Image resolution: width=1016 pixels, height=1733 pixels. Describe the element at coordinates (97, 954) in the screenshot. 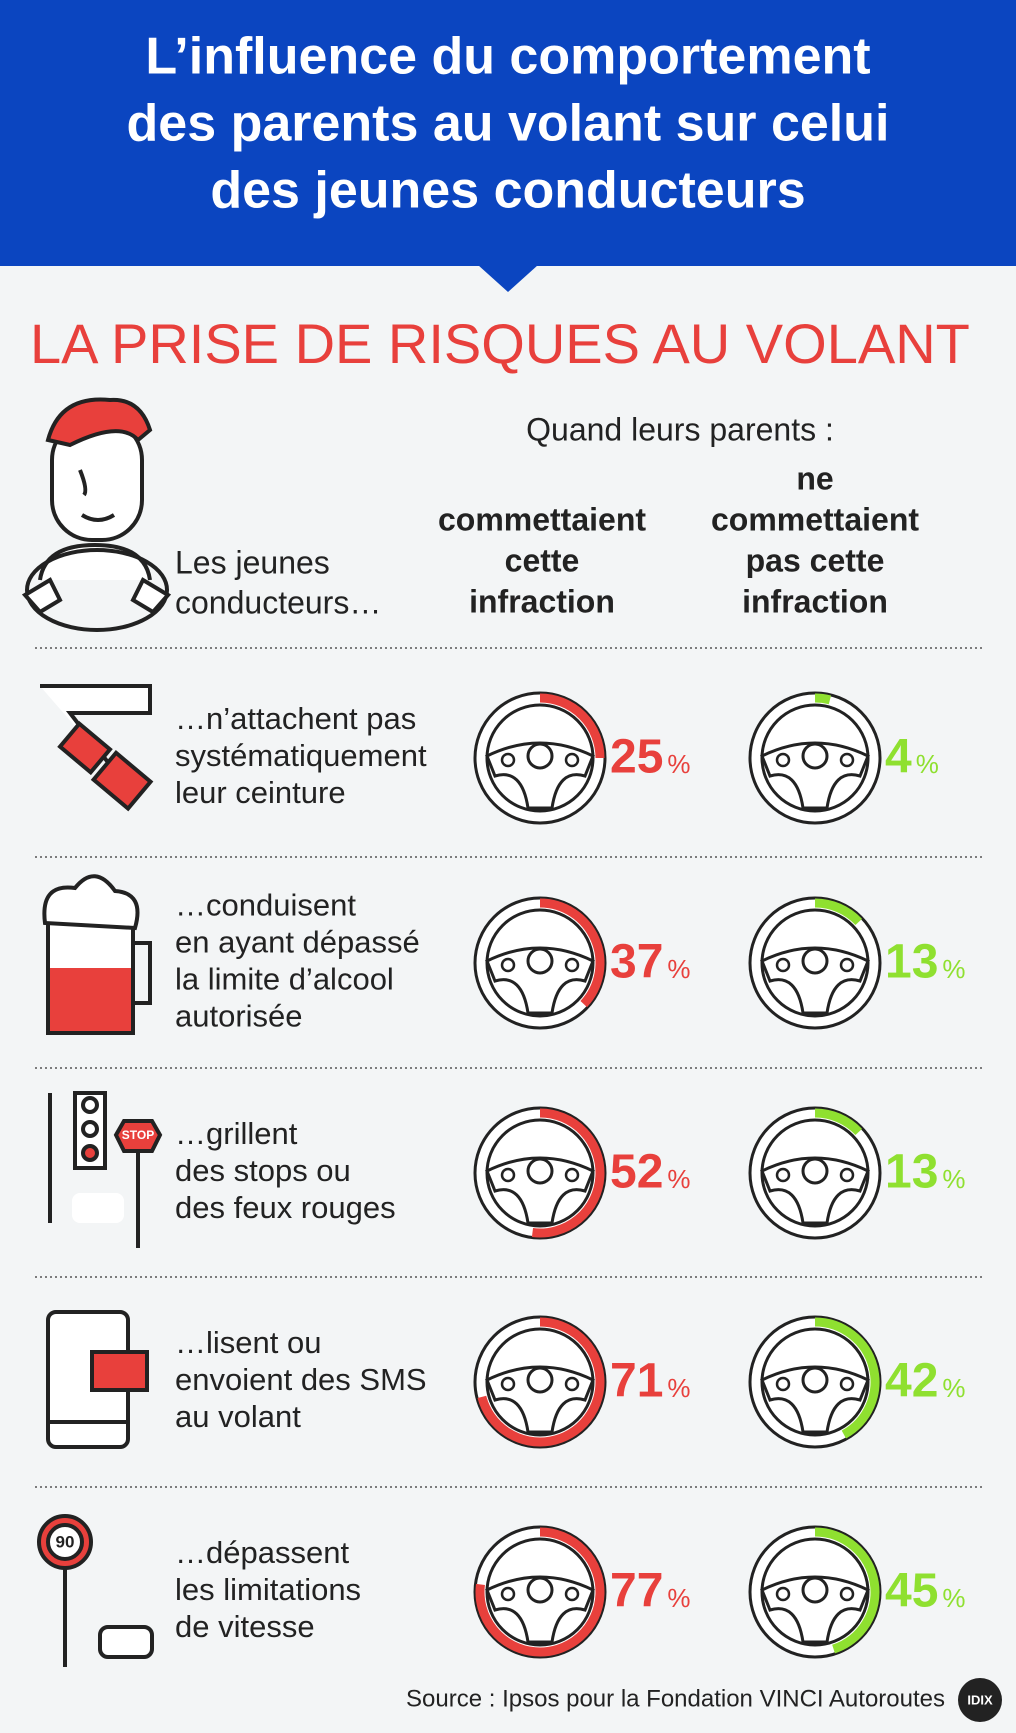

I see `beer-icon` at that location.